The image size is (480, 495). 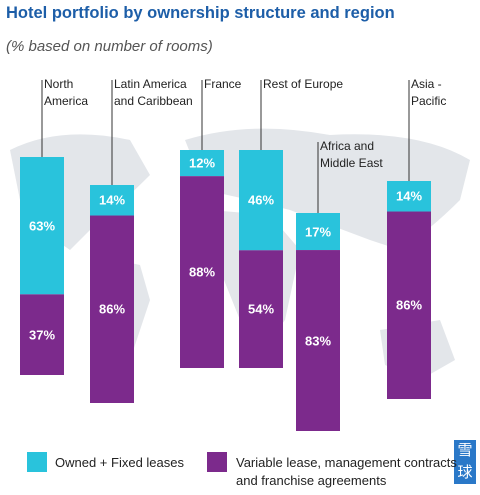 I want to click on value-label: 83%, so click(x=318, y=341).